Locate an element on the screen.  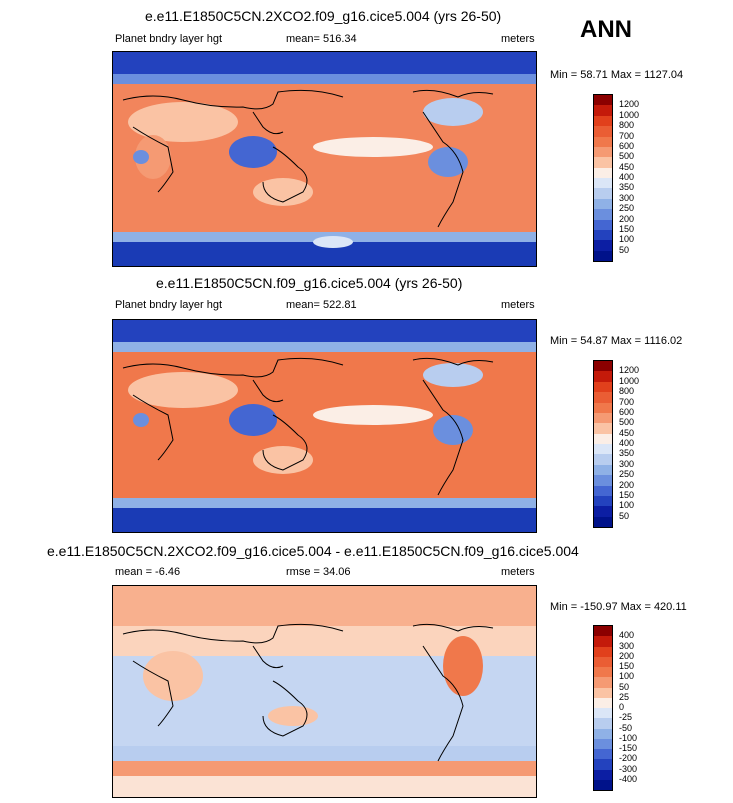
colorbar-tick-label: -200 is located at coordinates (628, 758).